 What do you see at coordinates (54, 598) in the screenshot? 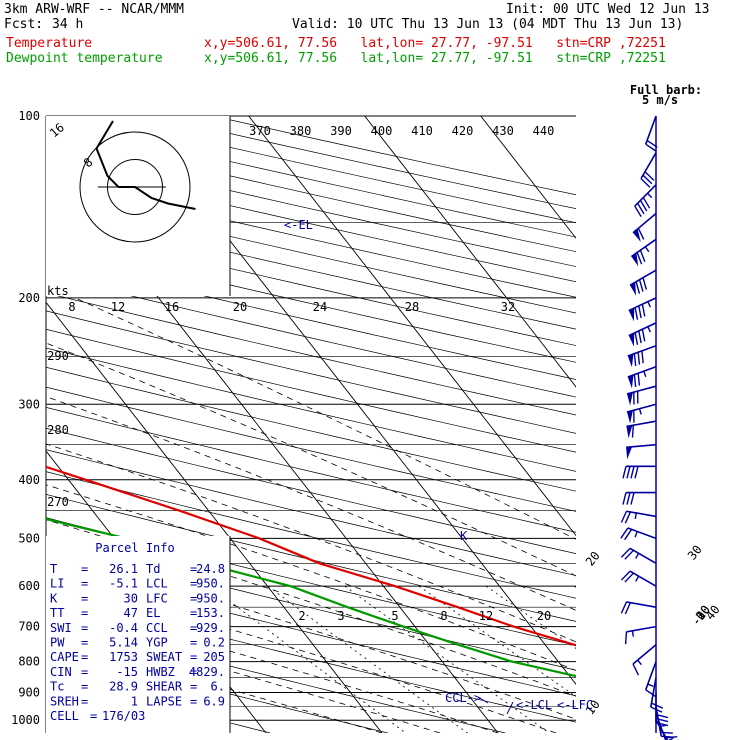
I see `parcel-key: K` at bounding box center [54, 598].